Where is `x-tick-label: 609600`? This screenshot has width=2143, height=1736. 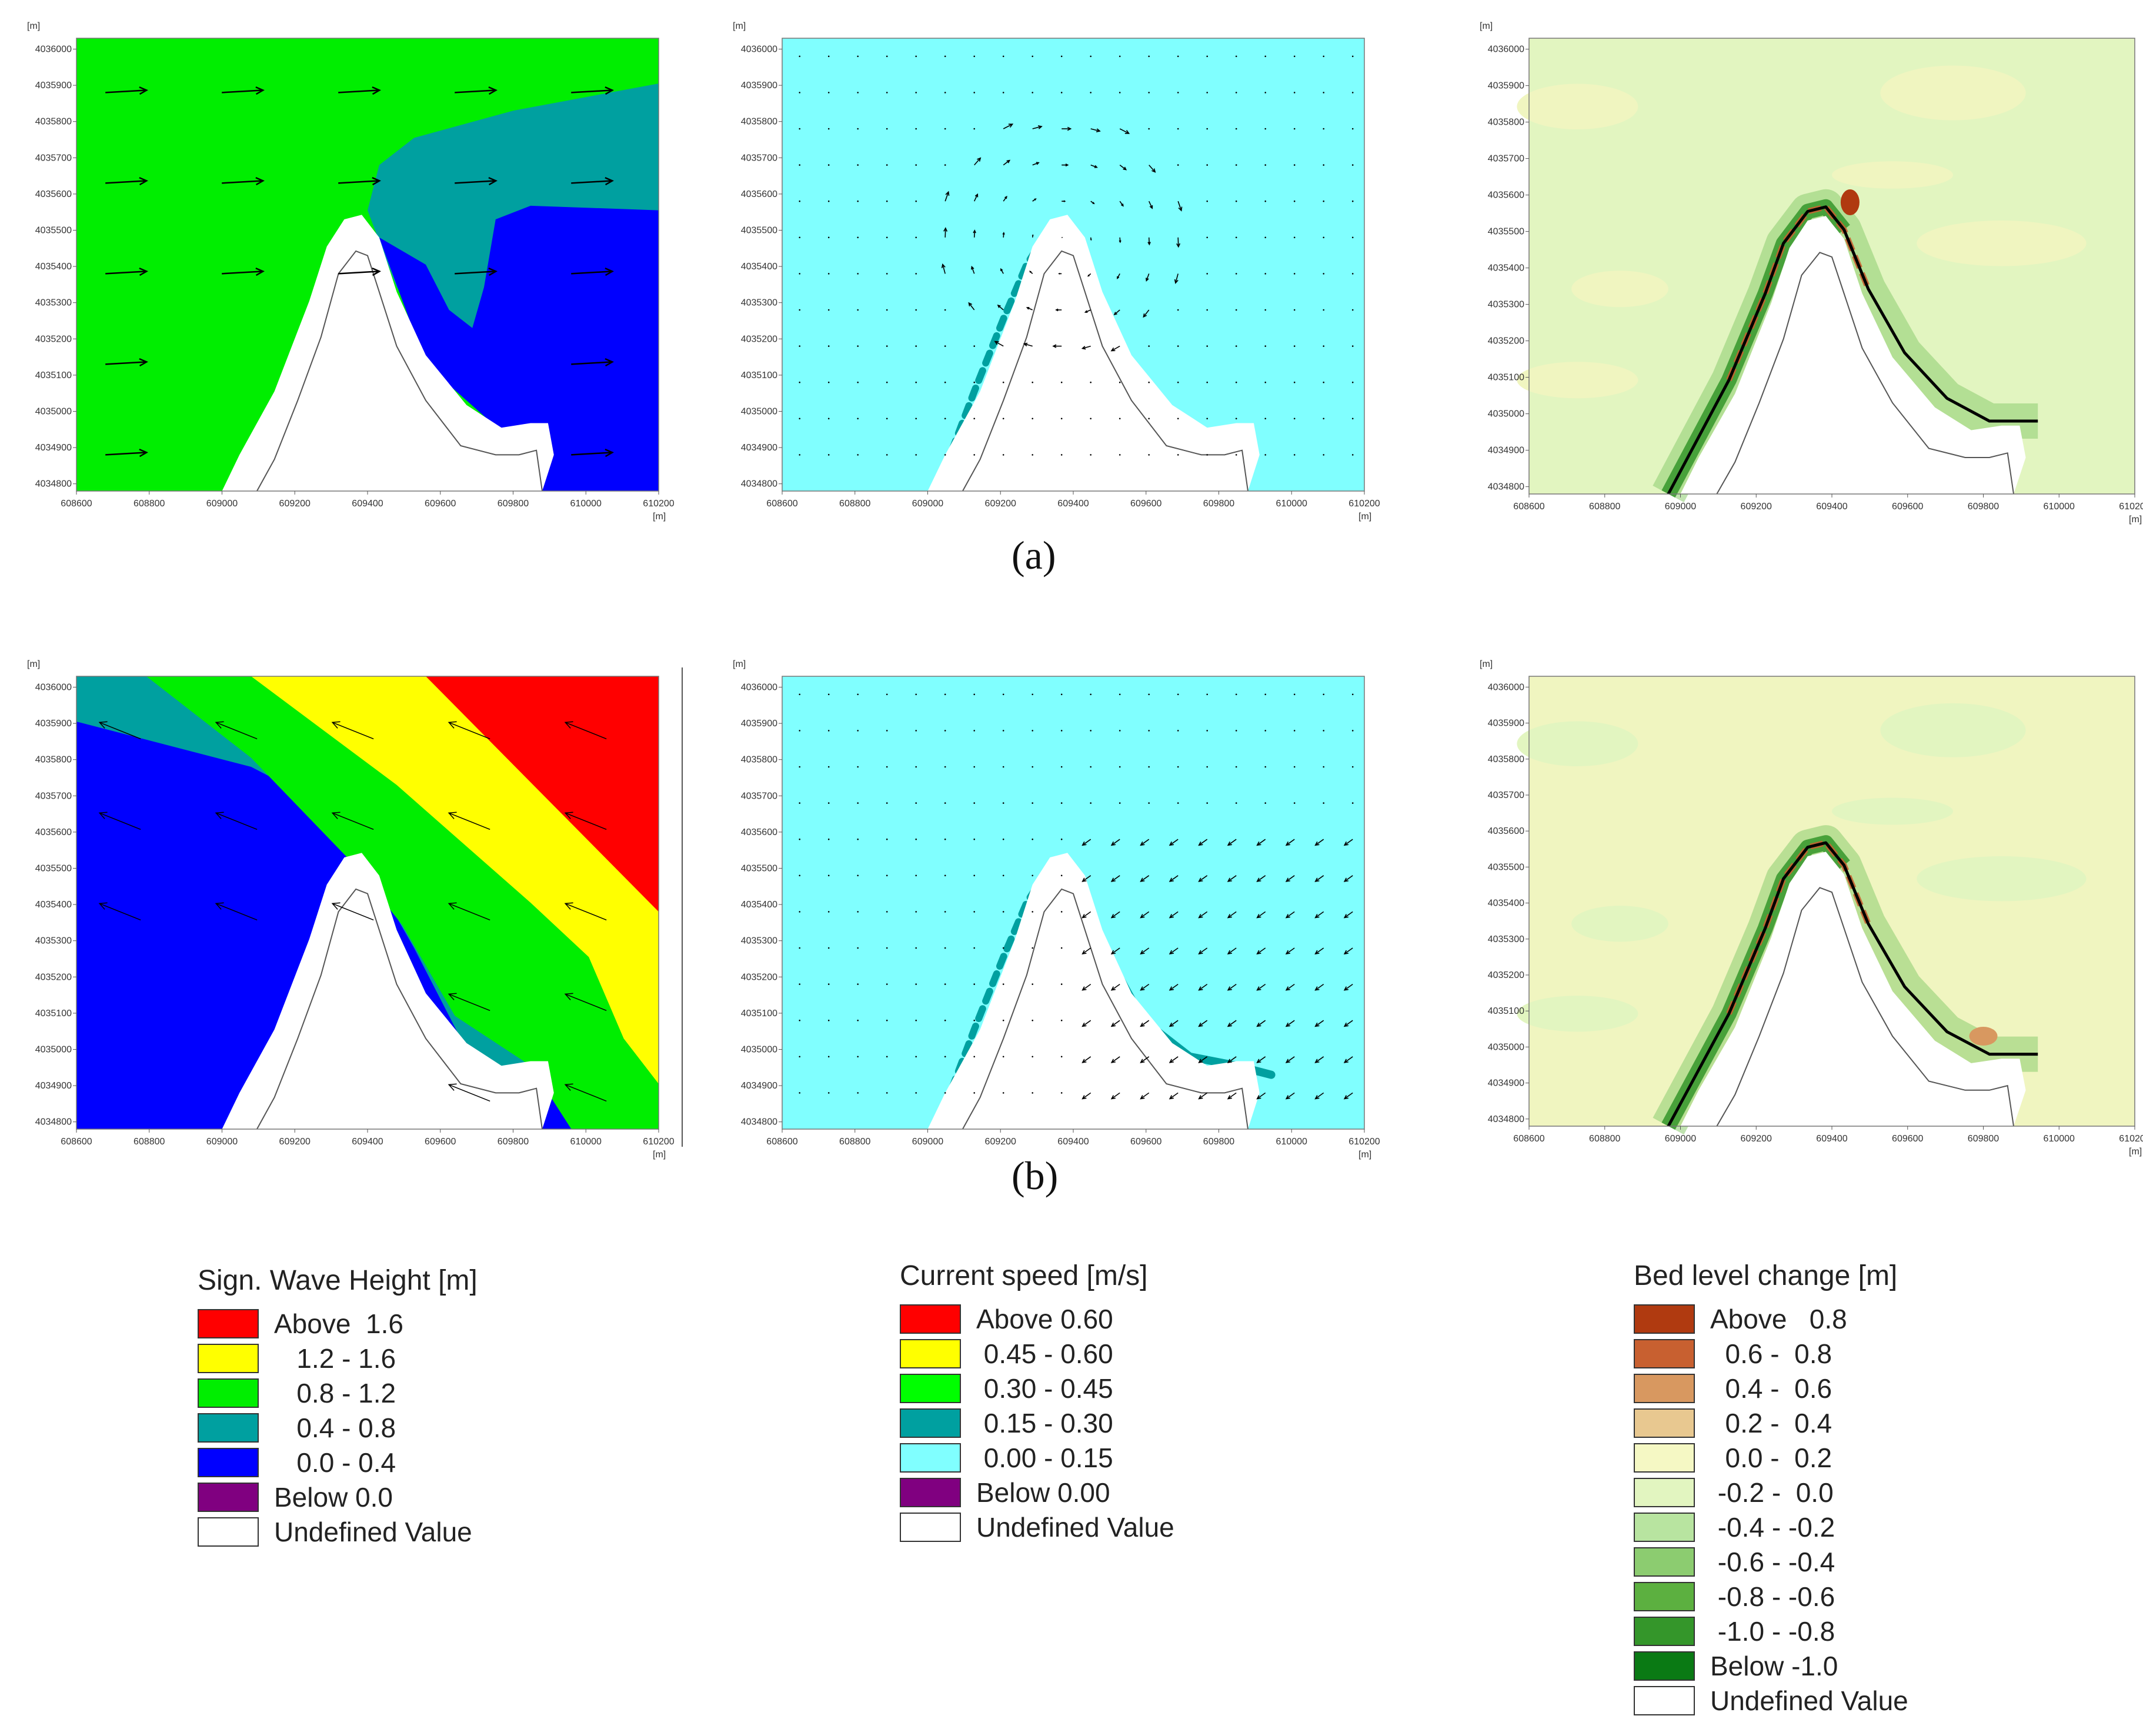
x-tick-label: 609600 is located at coordinates (1145, 504).